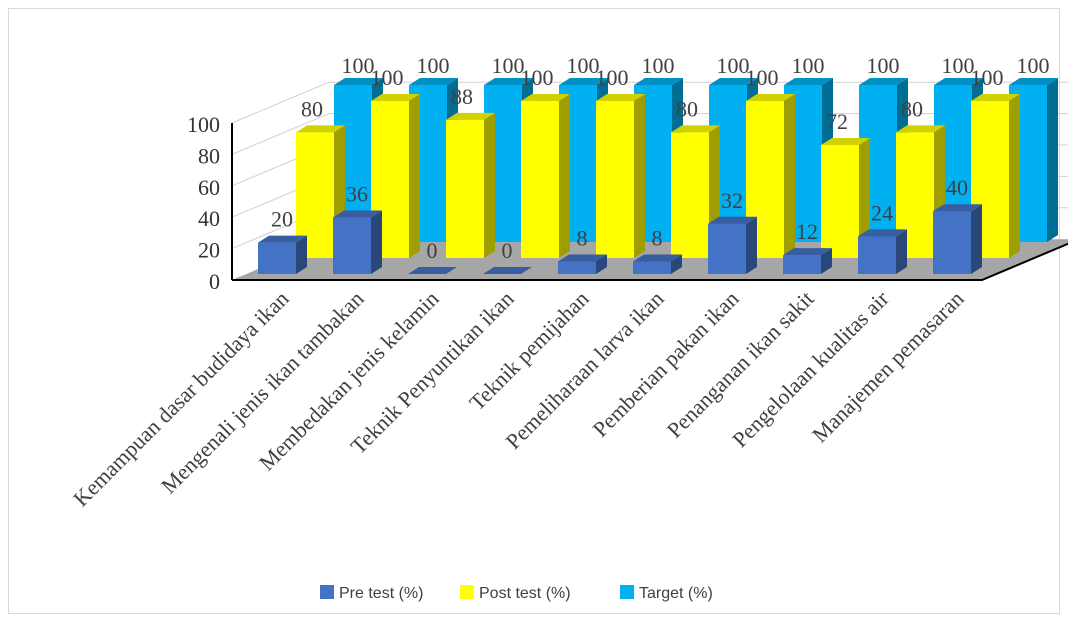  Describe the element at coordinates (209, 250) in the screenshot. I see `y-tick-label: 20` at that location.